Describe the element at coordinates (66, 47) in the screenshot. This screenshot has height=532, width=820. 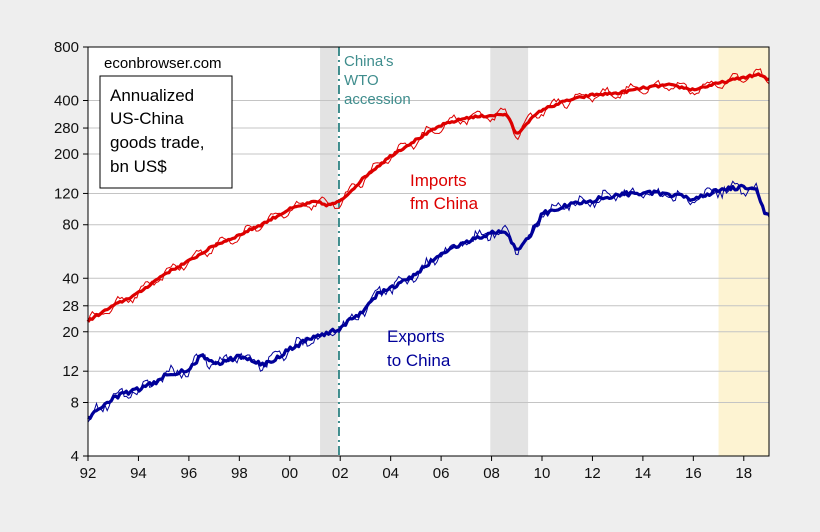
I see `y-tick-label-800: 800` at that location.